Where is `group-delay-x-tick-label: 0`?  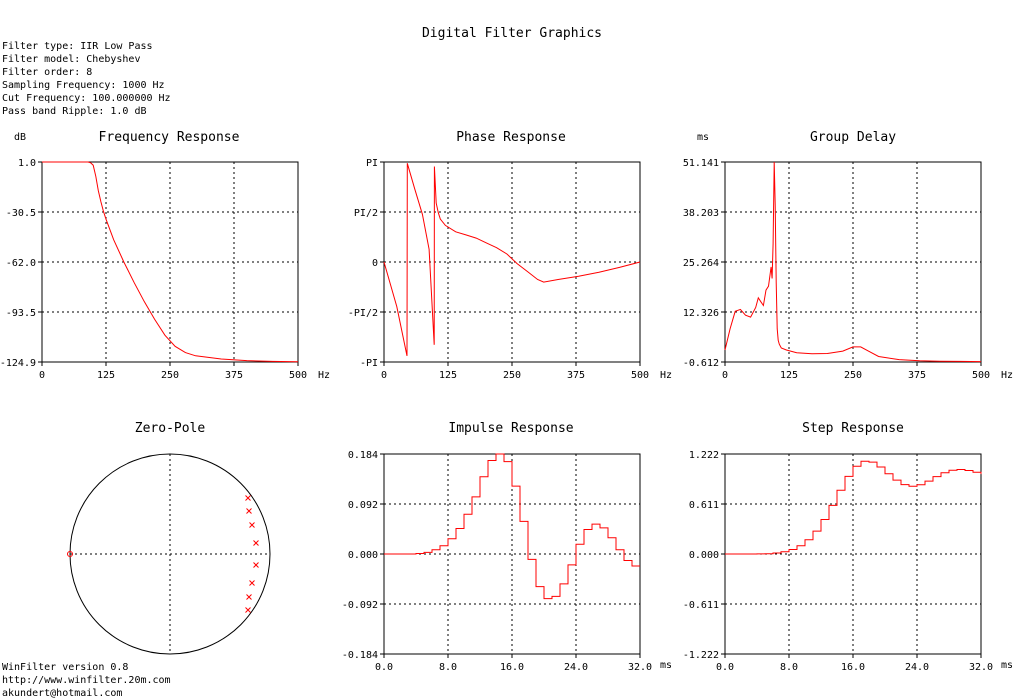 group-delay-x-tick-label: 0 is located at coordinates (725, 375).